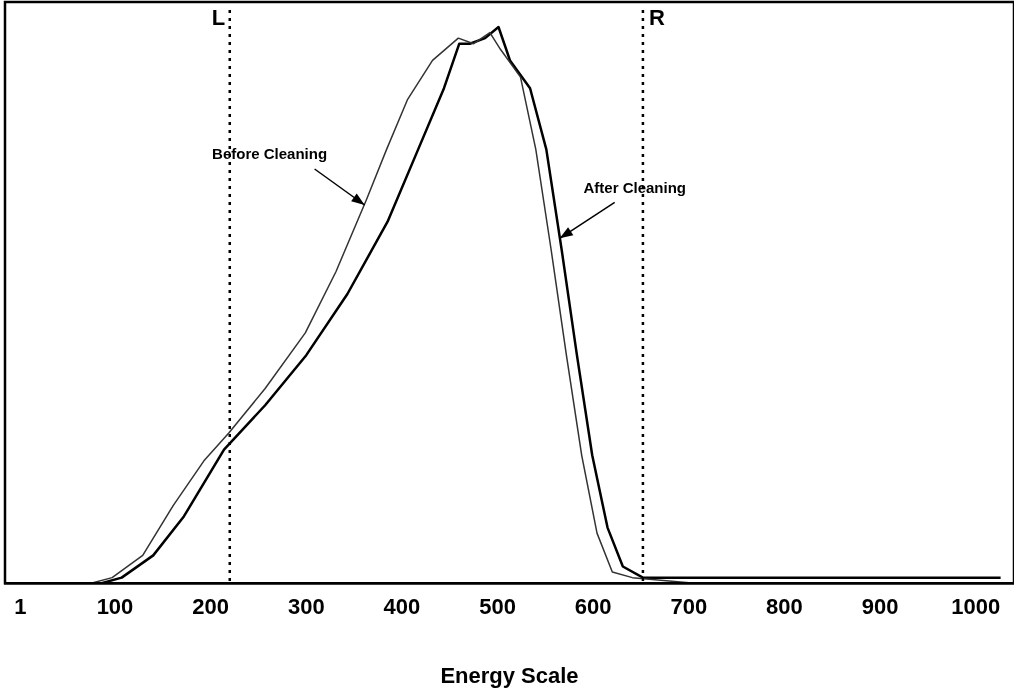 The height and width of the screenshot is (699, 1014). I want to click on annotation: After Cleaning, so click(634, 187).